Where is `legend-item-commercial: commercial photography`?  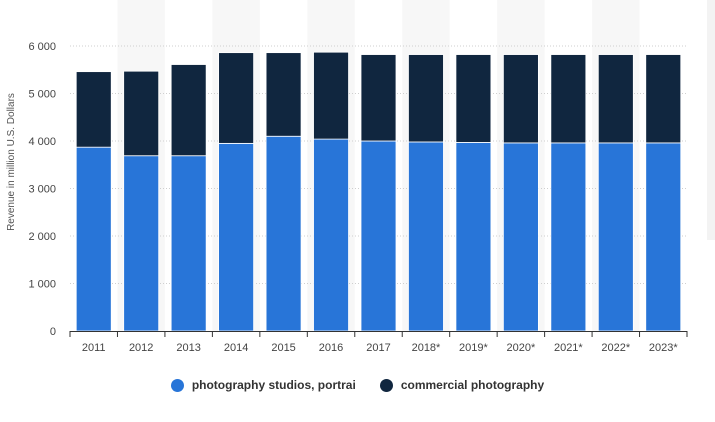 legend-item-commercial: commercial photography is located at coordinates (462, 385).